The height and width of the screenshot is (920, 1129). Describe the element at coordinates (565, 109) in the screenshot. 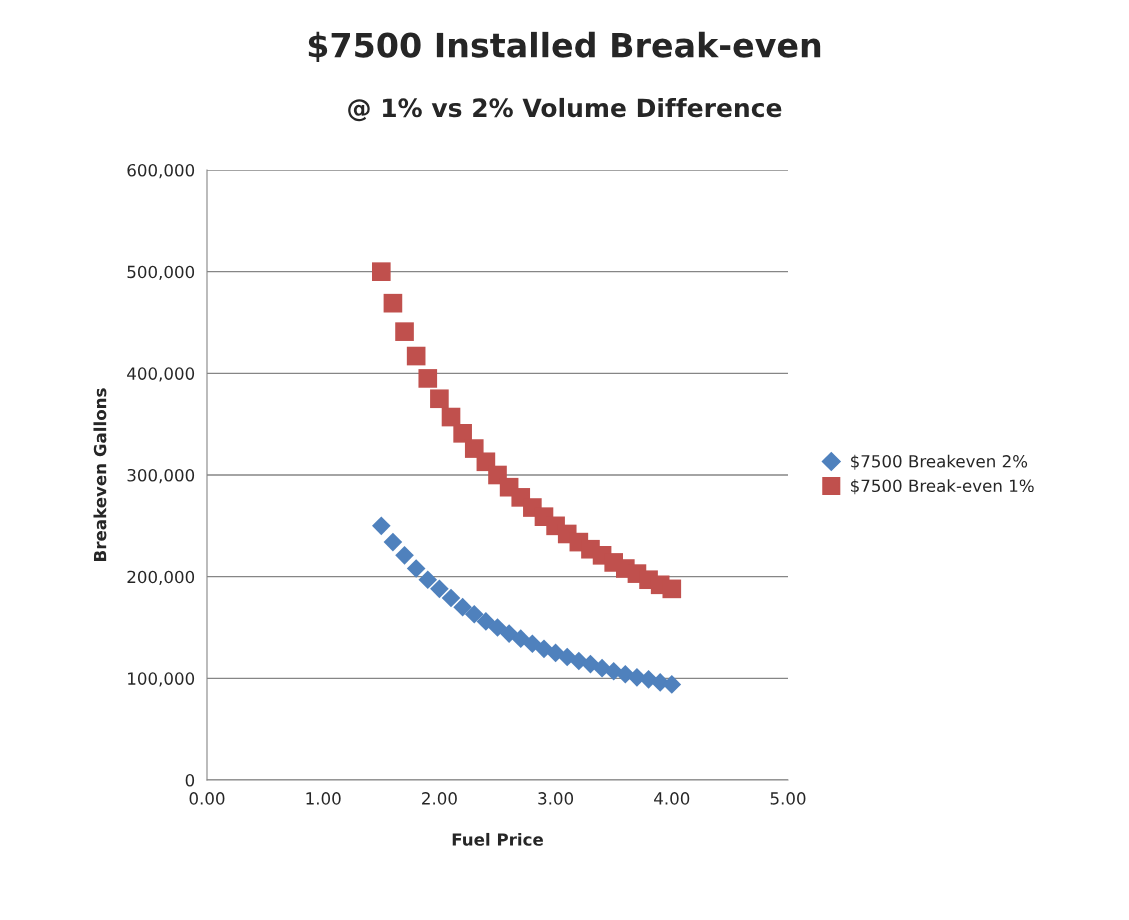

I see `chart-subtitle: @ 1% vs 2% Volume Difference` at that location.